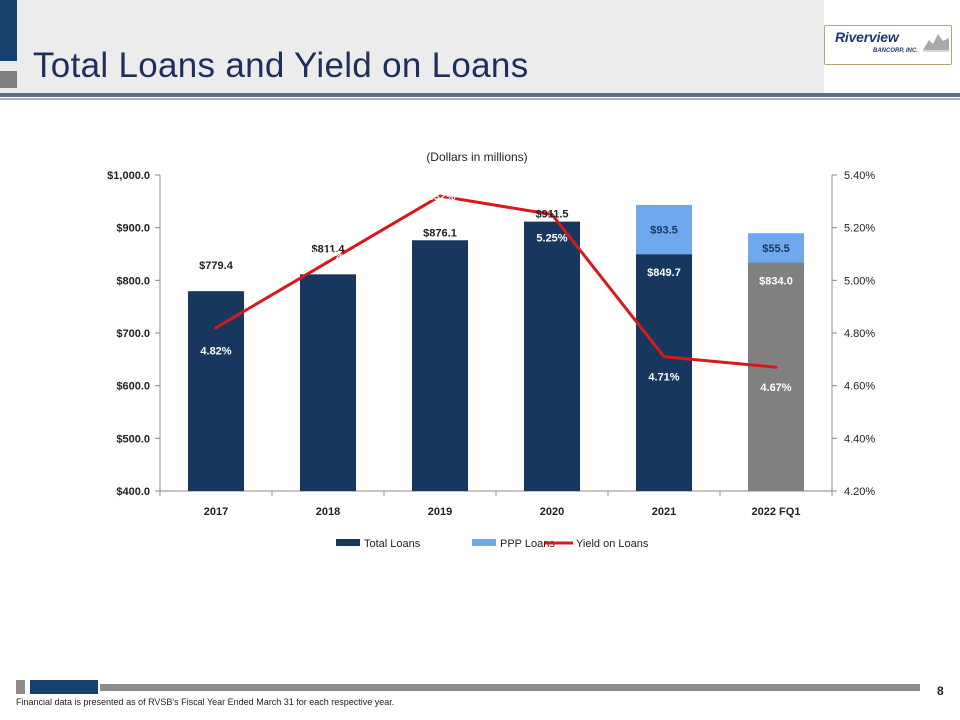 This screenshot has height=720, width=960. What do you see at coordinates (775, 388) in the screenshot?
I see `yield-label: 4.67%` at bounding box center [775, 388].